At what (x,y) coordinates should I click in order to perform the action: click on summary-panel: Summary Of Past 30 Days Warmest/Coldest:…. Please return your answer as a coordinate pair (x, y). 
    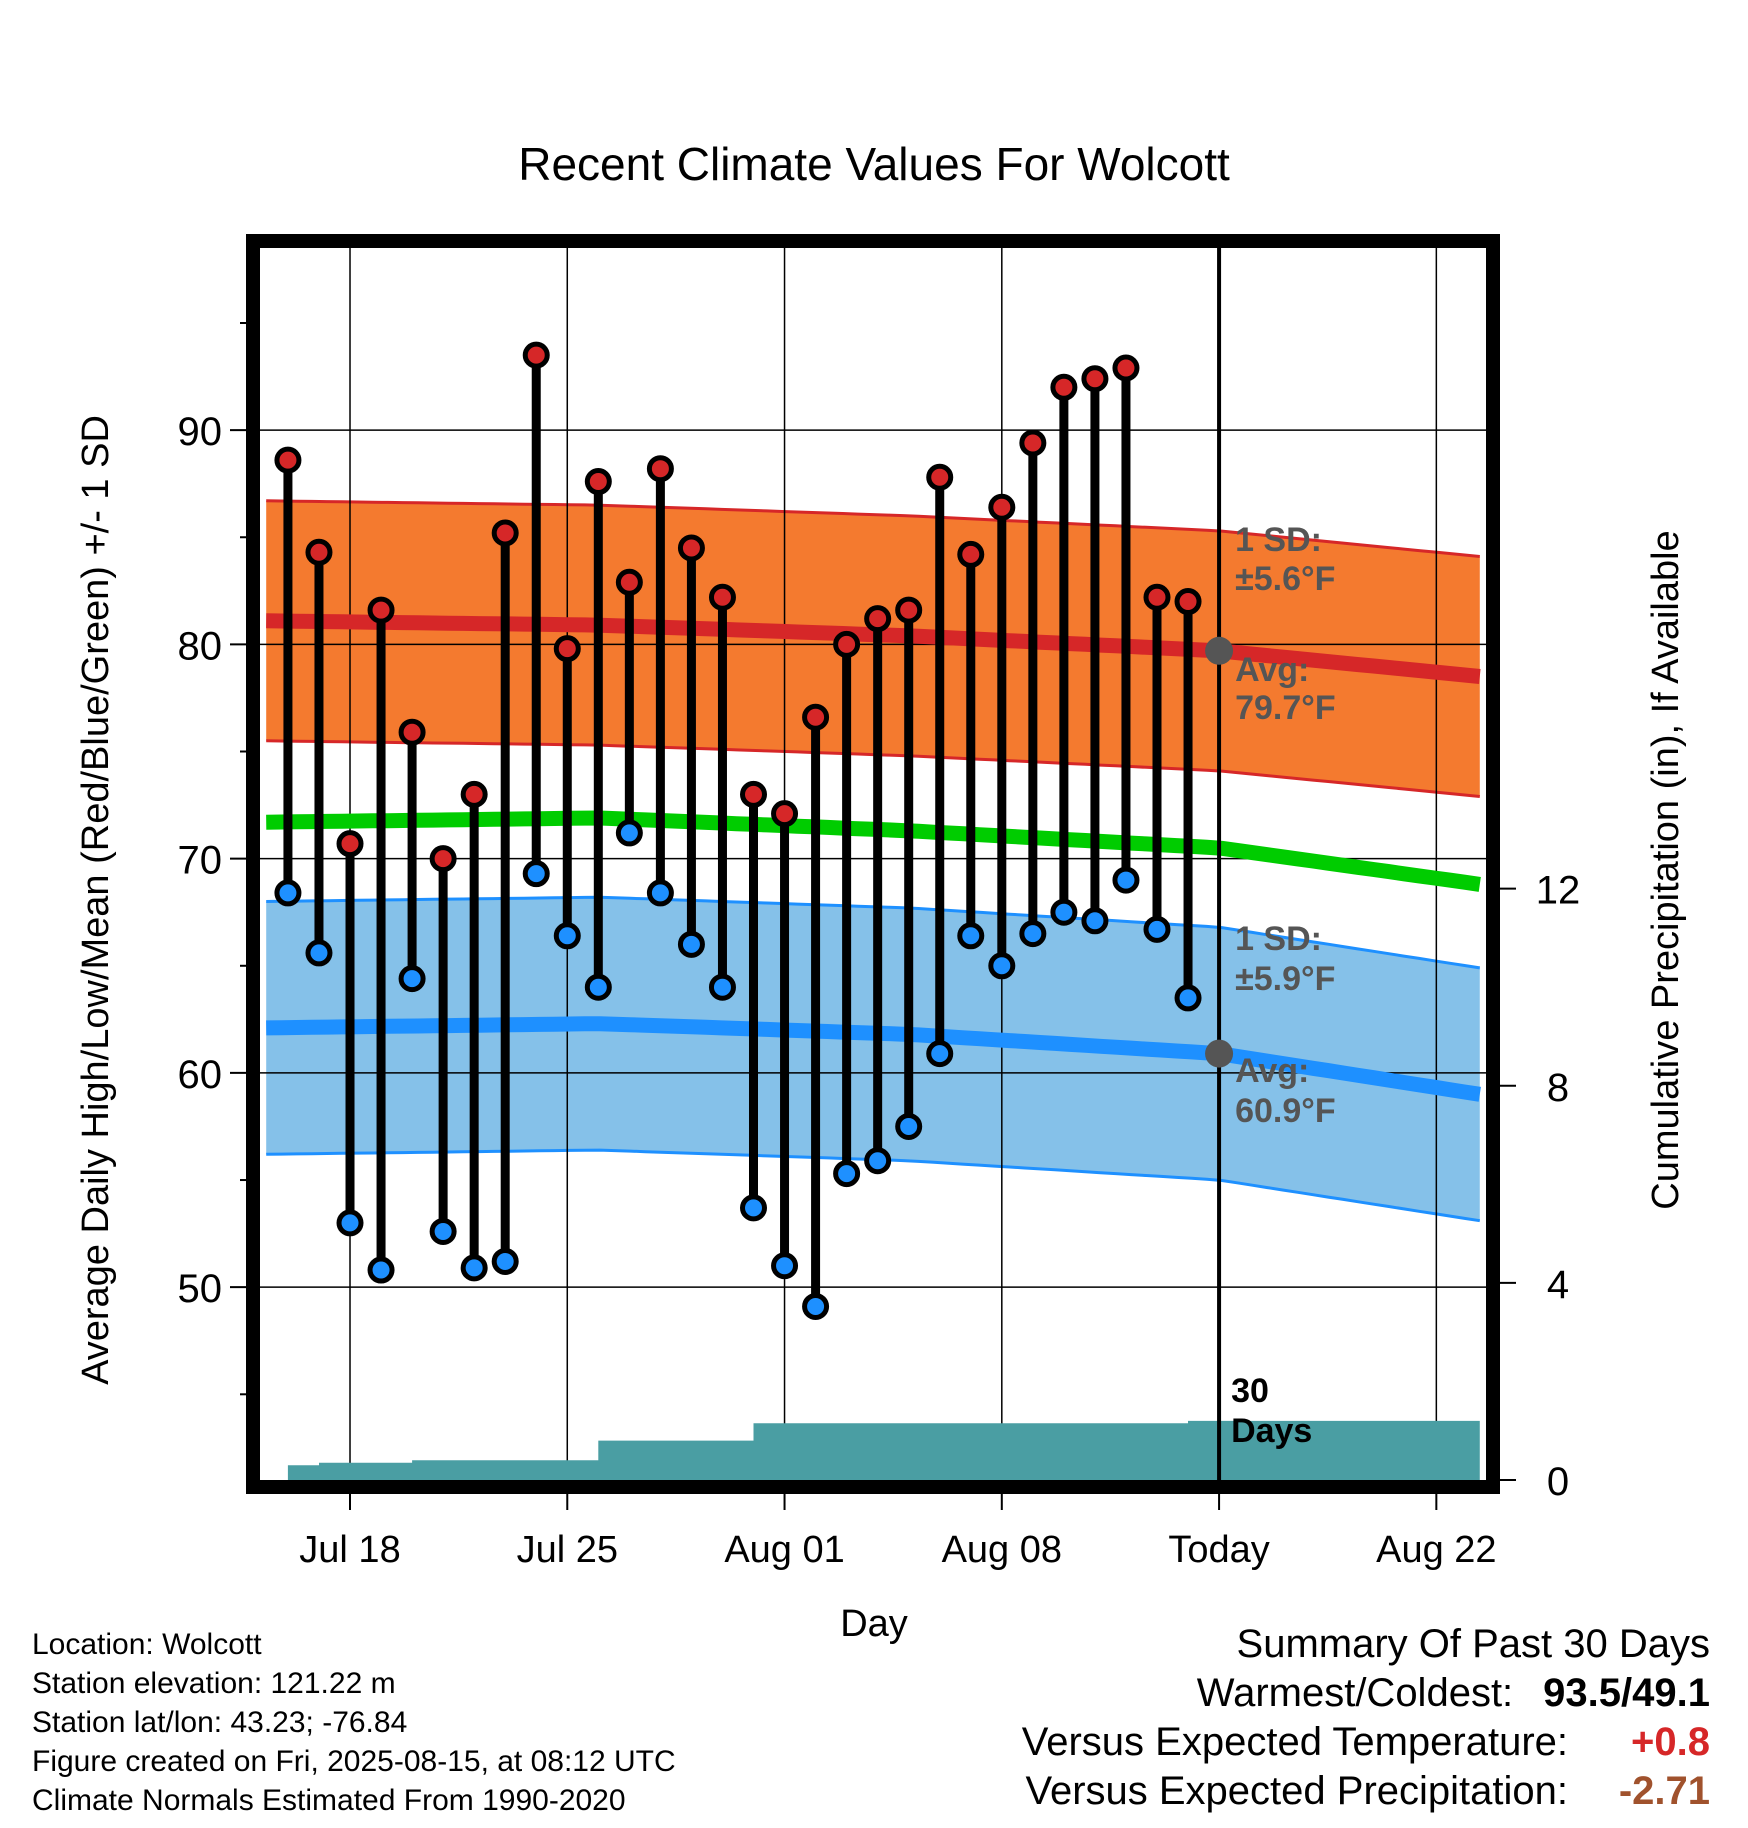
    Looking at the image, I should click on (1366, 1718).